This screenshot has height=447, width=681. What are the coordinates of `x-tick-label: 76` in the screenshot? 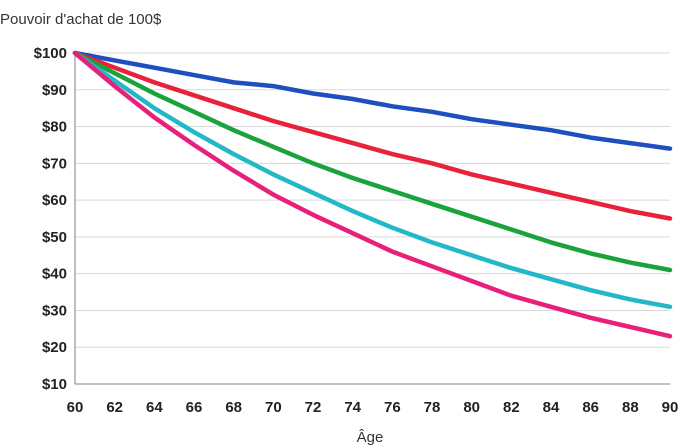 It's located at (392, 407).